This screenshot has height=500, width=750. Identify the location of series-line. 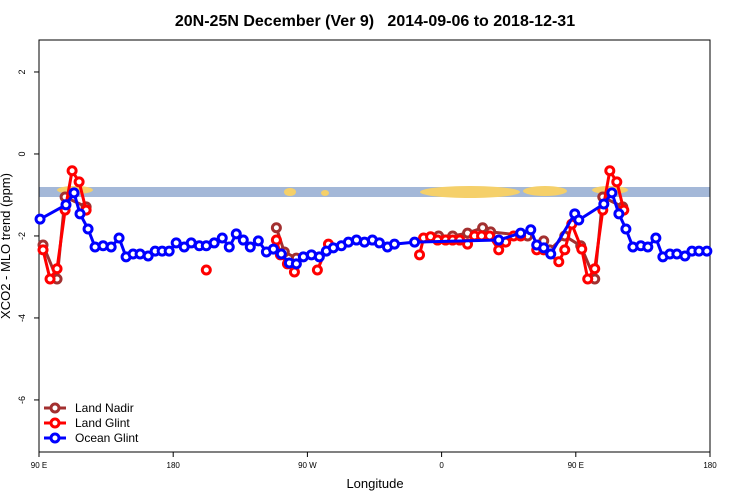
(332, 238).